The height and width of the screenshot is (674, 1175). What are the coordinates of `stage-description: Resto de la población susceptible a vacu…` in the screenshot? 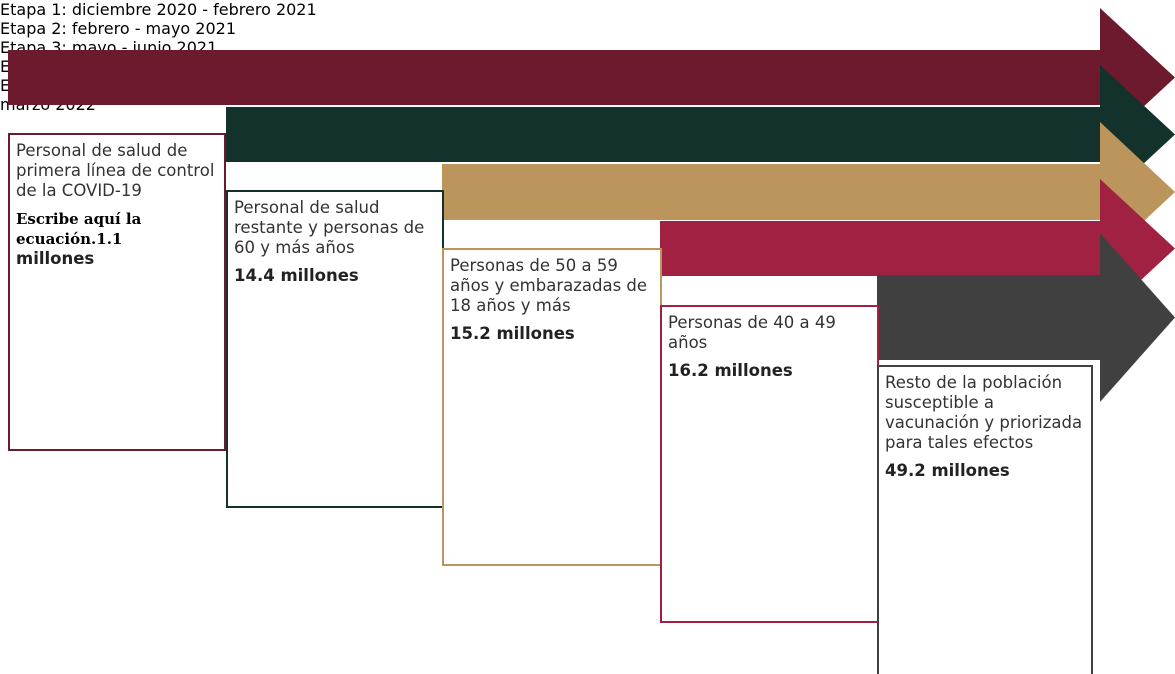 It's located at (984, 412).